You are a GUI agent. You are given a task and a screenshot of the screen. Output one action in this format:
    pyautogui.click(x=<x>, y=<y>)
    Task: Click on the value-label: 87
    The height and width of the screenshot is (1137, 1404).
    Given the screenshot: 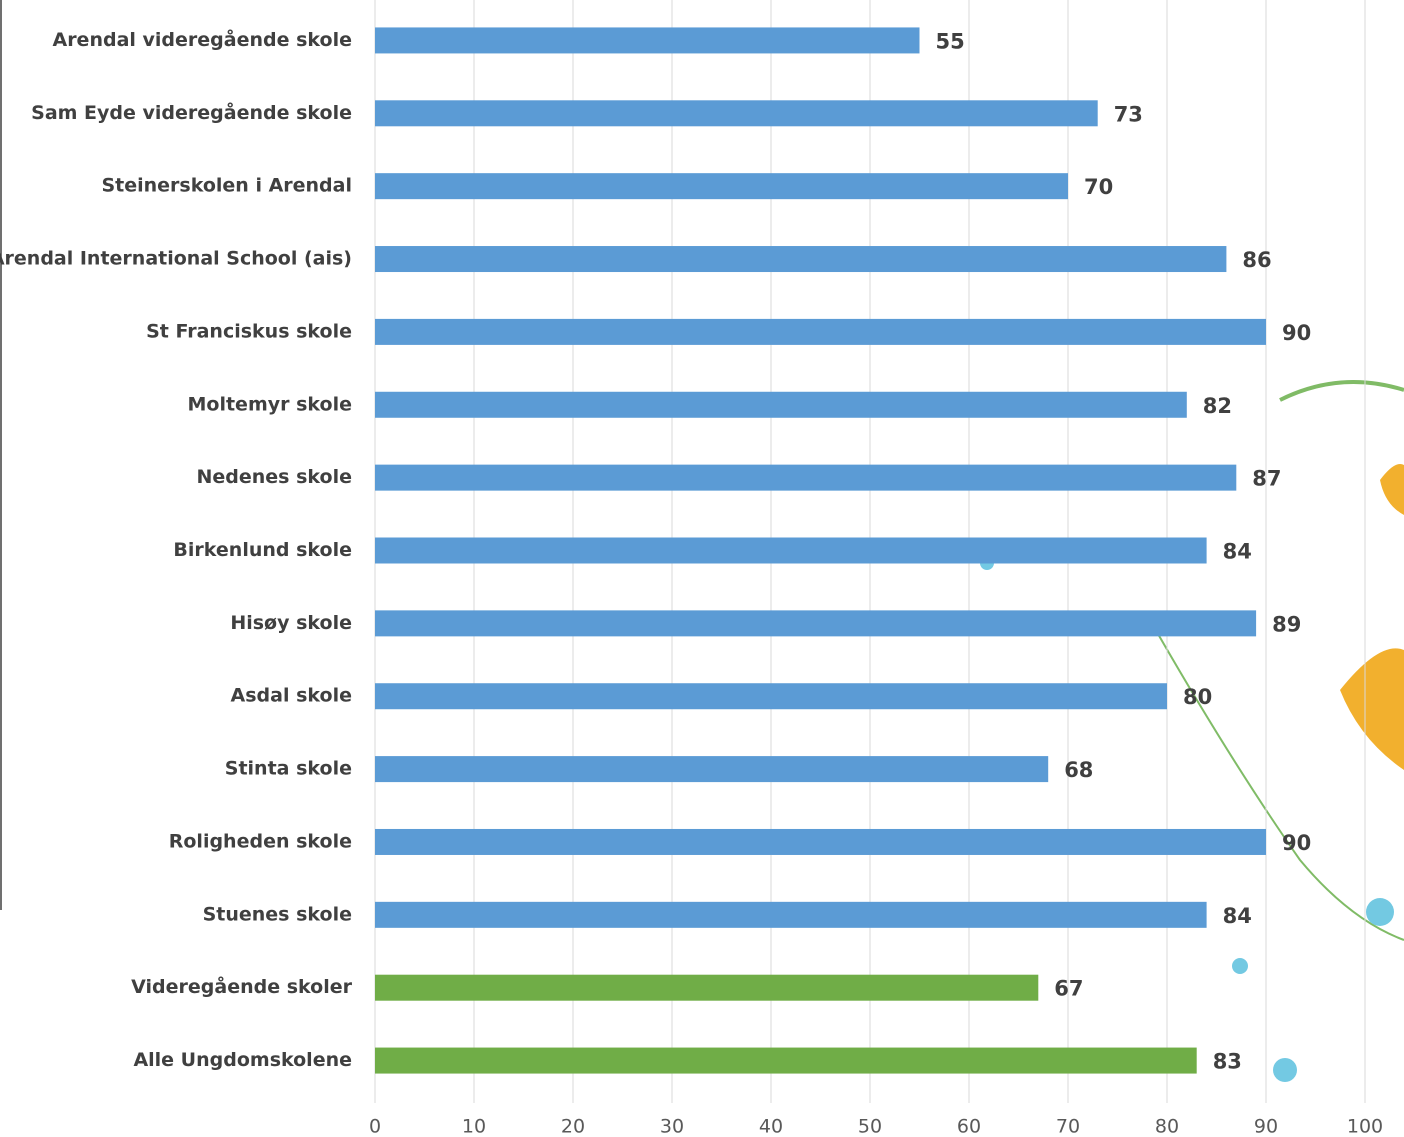 What is the action you would take?
    pyautogui.click(x=1266, y=479)
    